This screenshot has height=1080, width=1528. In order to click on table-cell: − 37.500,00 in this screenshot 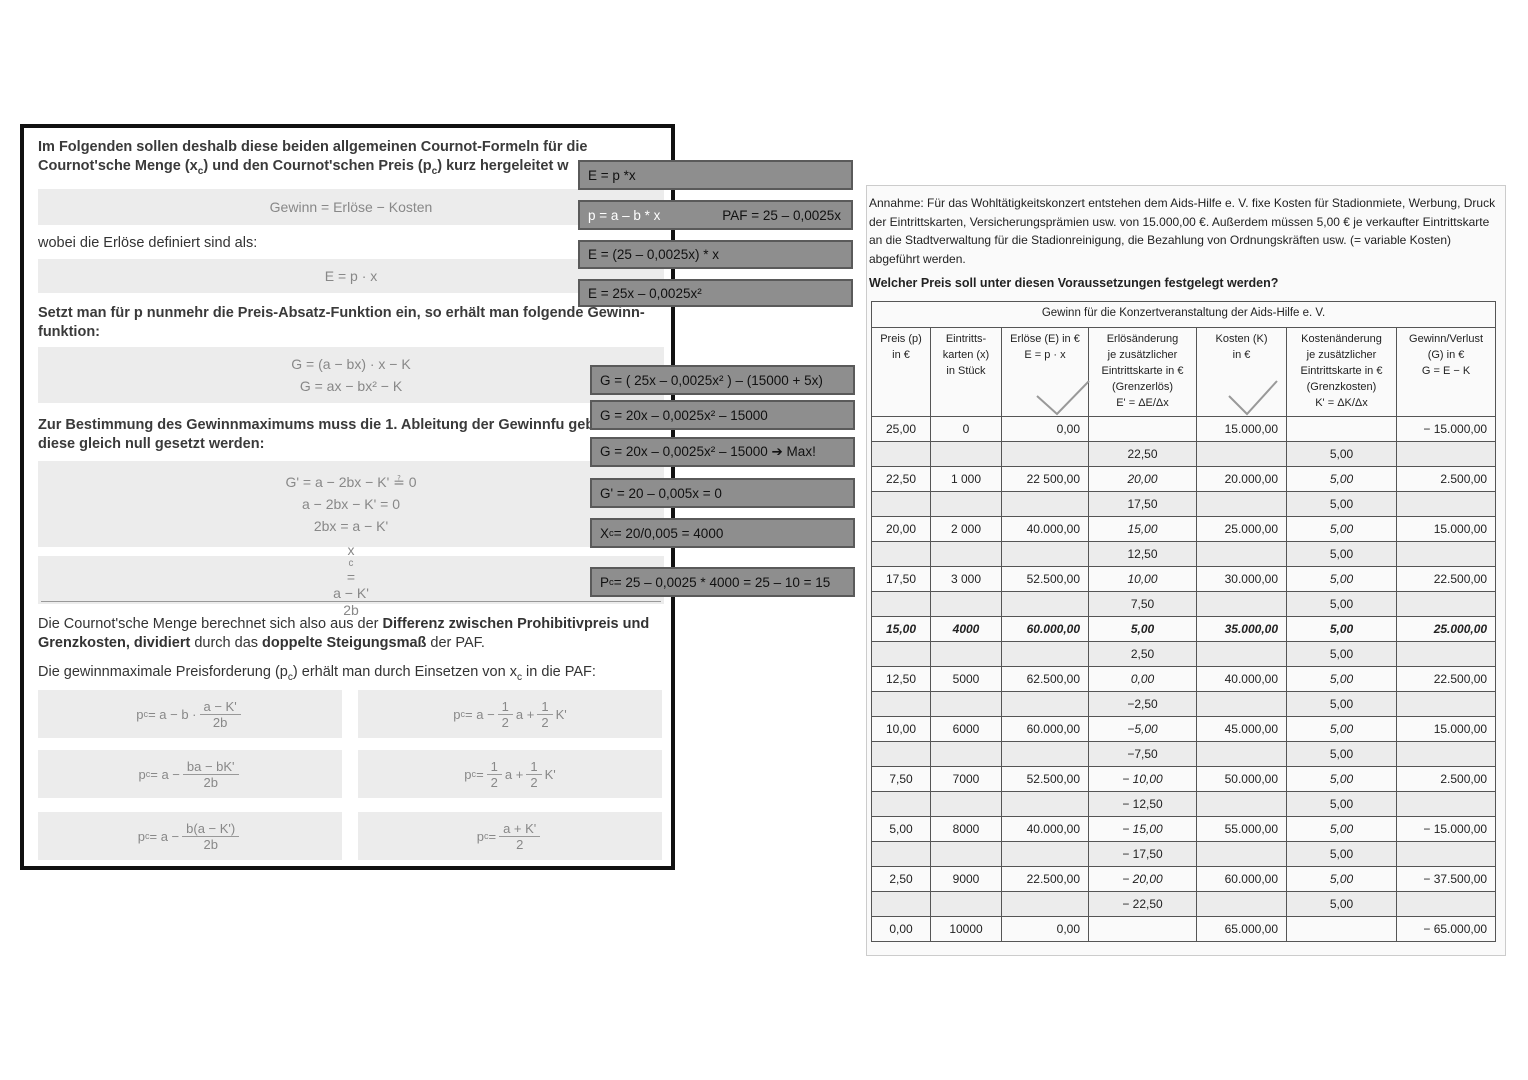, I will do `click(1446, 879)`.